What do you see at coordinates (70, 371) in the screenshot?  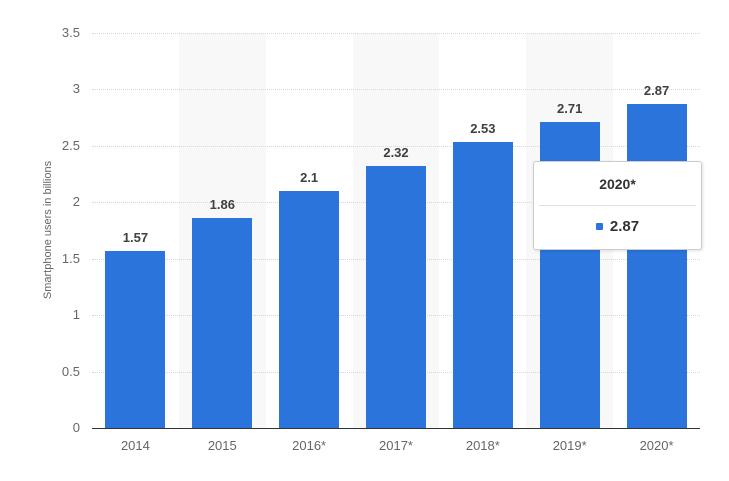 I see `y-tick-label: 0.5` at bounding box center [70, 371].